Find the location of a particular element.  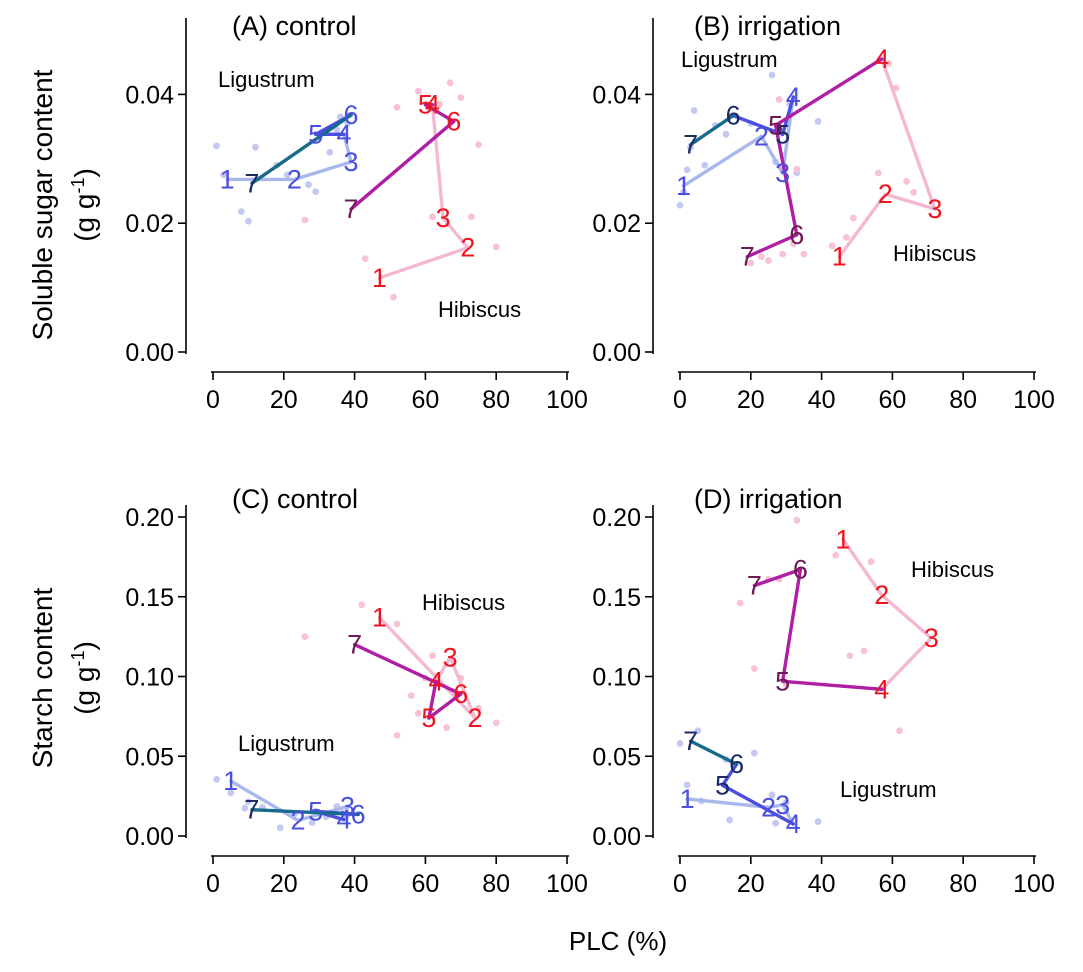

y-tick-label: 0.05 is located at coordinates (616, 757).